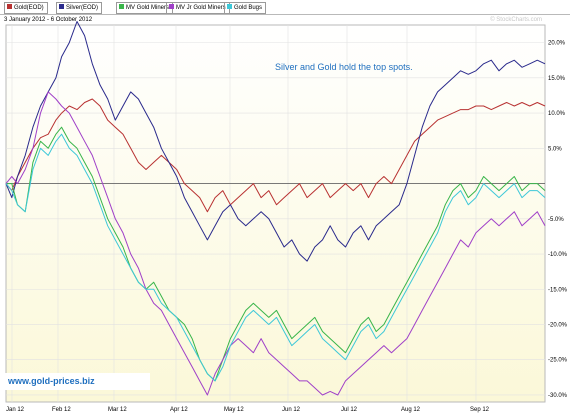 This screenshot has height=415, width=570. I want to click on date-range: 3 January 2012 - 6 October 2012, so click(48, 20).